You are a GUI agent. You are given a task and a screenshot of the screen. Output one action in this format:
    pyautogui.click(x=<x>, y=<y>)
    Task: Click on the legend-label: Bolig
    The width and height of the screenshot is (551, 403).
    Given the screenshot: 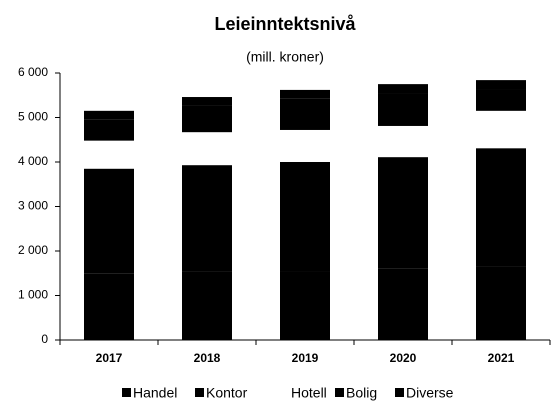 What is the action you would take?
    pyautogui.click(x=361, y=393)
    